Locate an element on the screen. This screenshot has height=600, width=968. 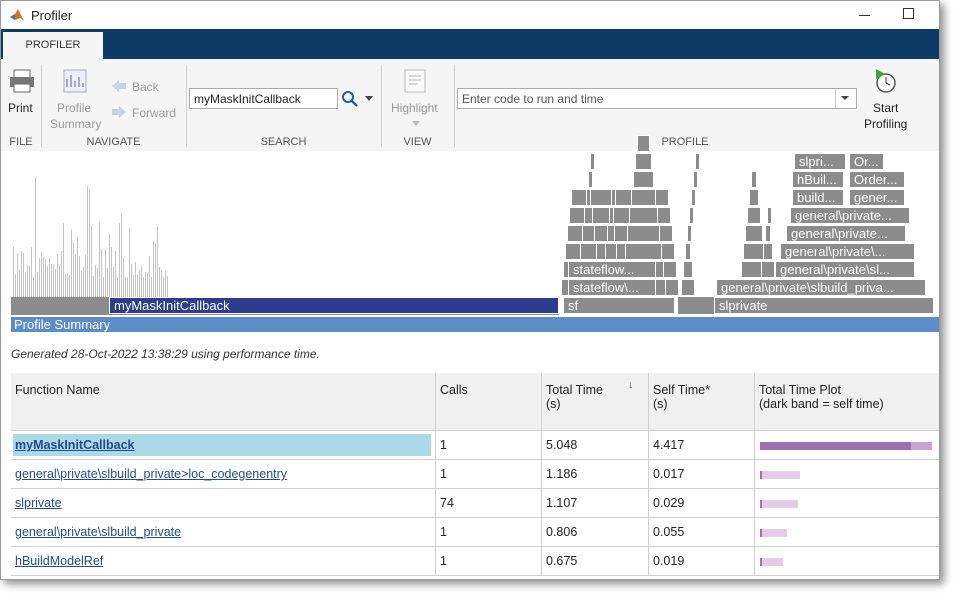
table-cell: general\private\slbuild_private is located at coordinates (223, 532).